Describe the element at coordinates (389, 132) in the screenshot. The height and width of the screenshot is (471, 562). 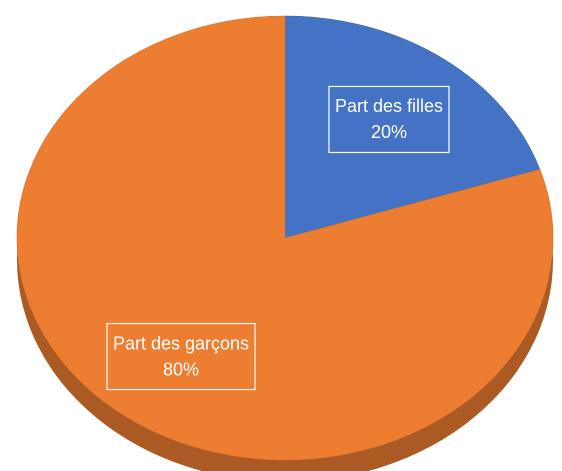
I see `data-label-value: 20%` at that location.